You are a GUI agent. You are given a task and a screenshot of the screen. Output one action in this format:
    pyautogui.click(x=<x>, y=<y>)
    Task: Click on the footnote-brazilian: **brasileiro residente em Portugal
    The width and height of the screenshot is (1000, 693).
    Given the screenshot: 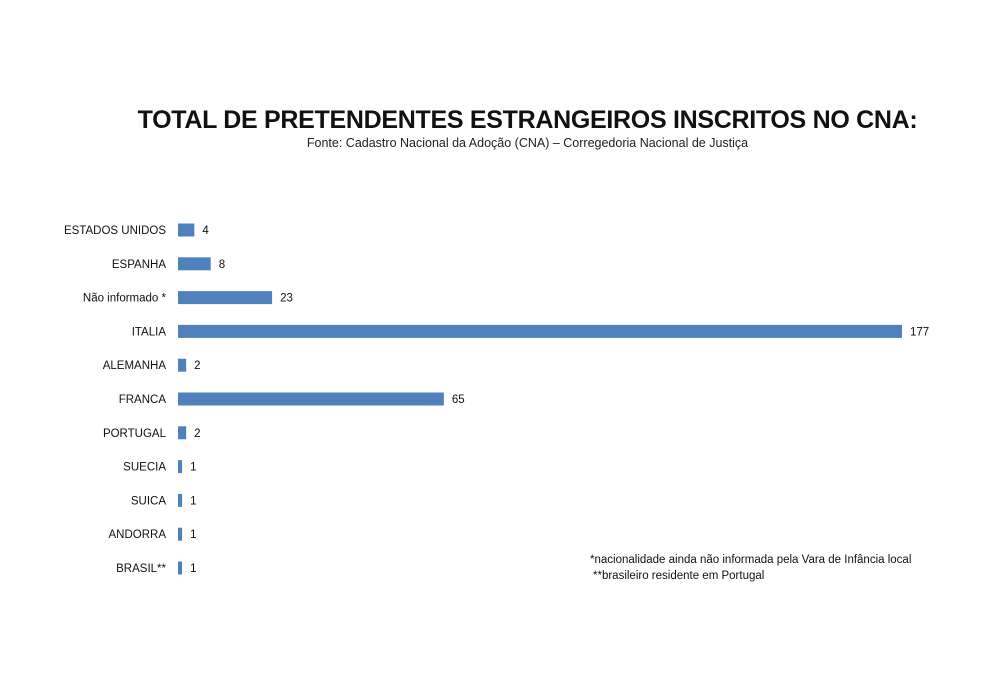 What is the action you would take?
    pyautogui.click(x=679, y=576)
    